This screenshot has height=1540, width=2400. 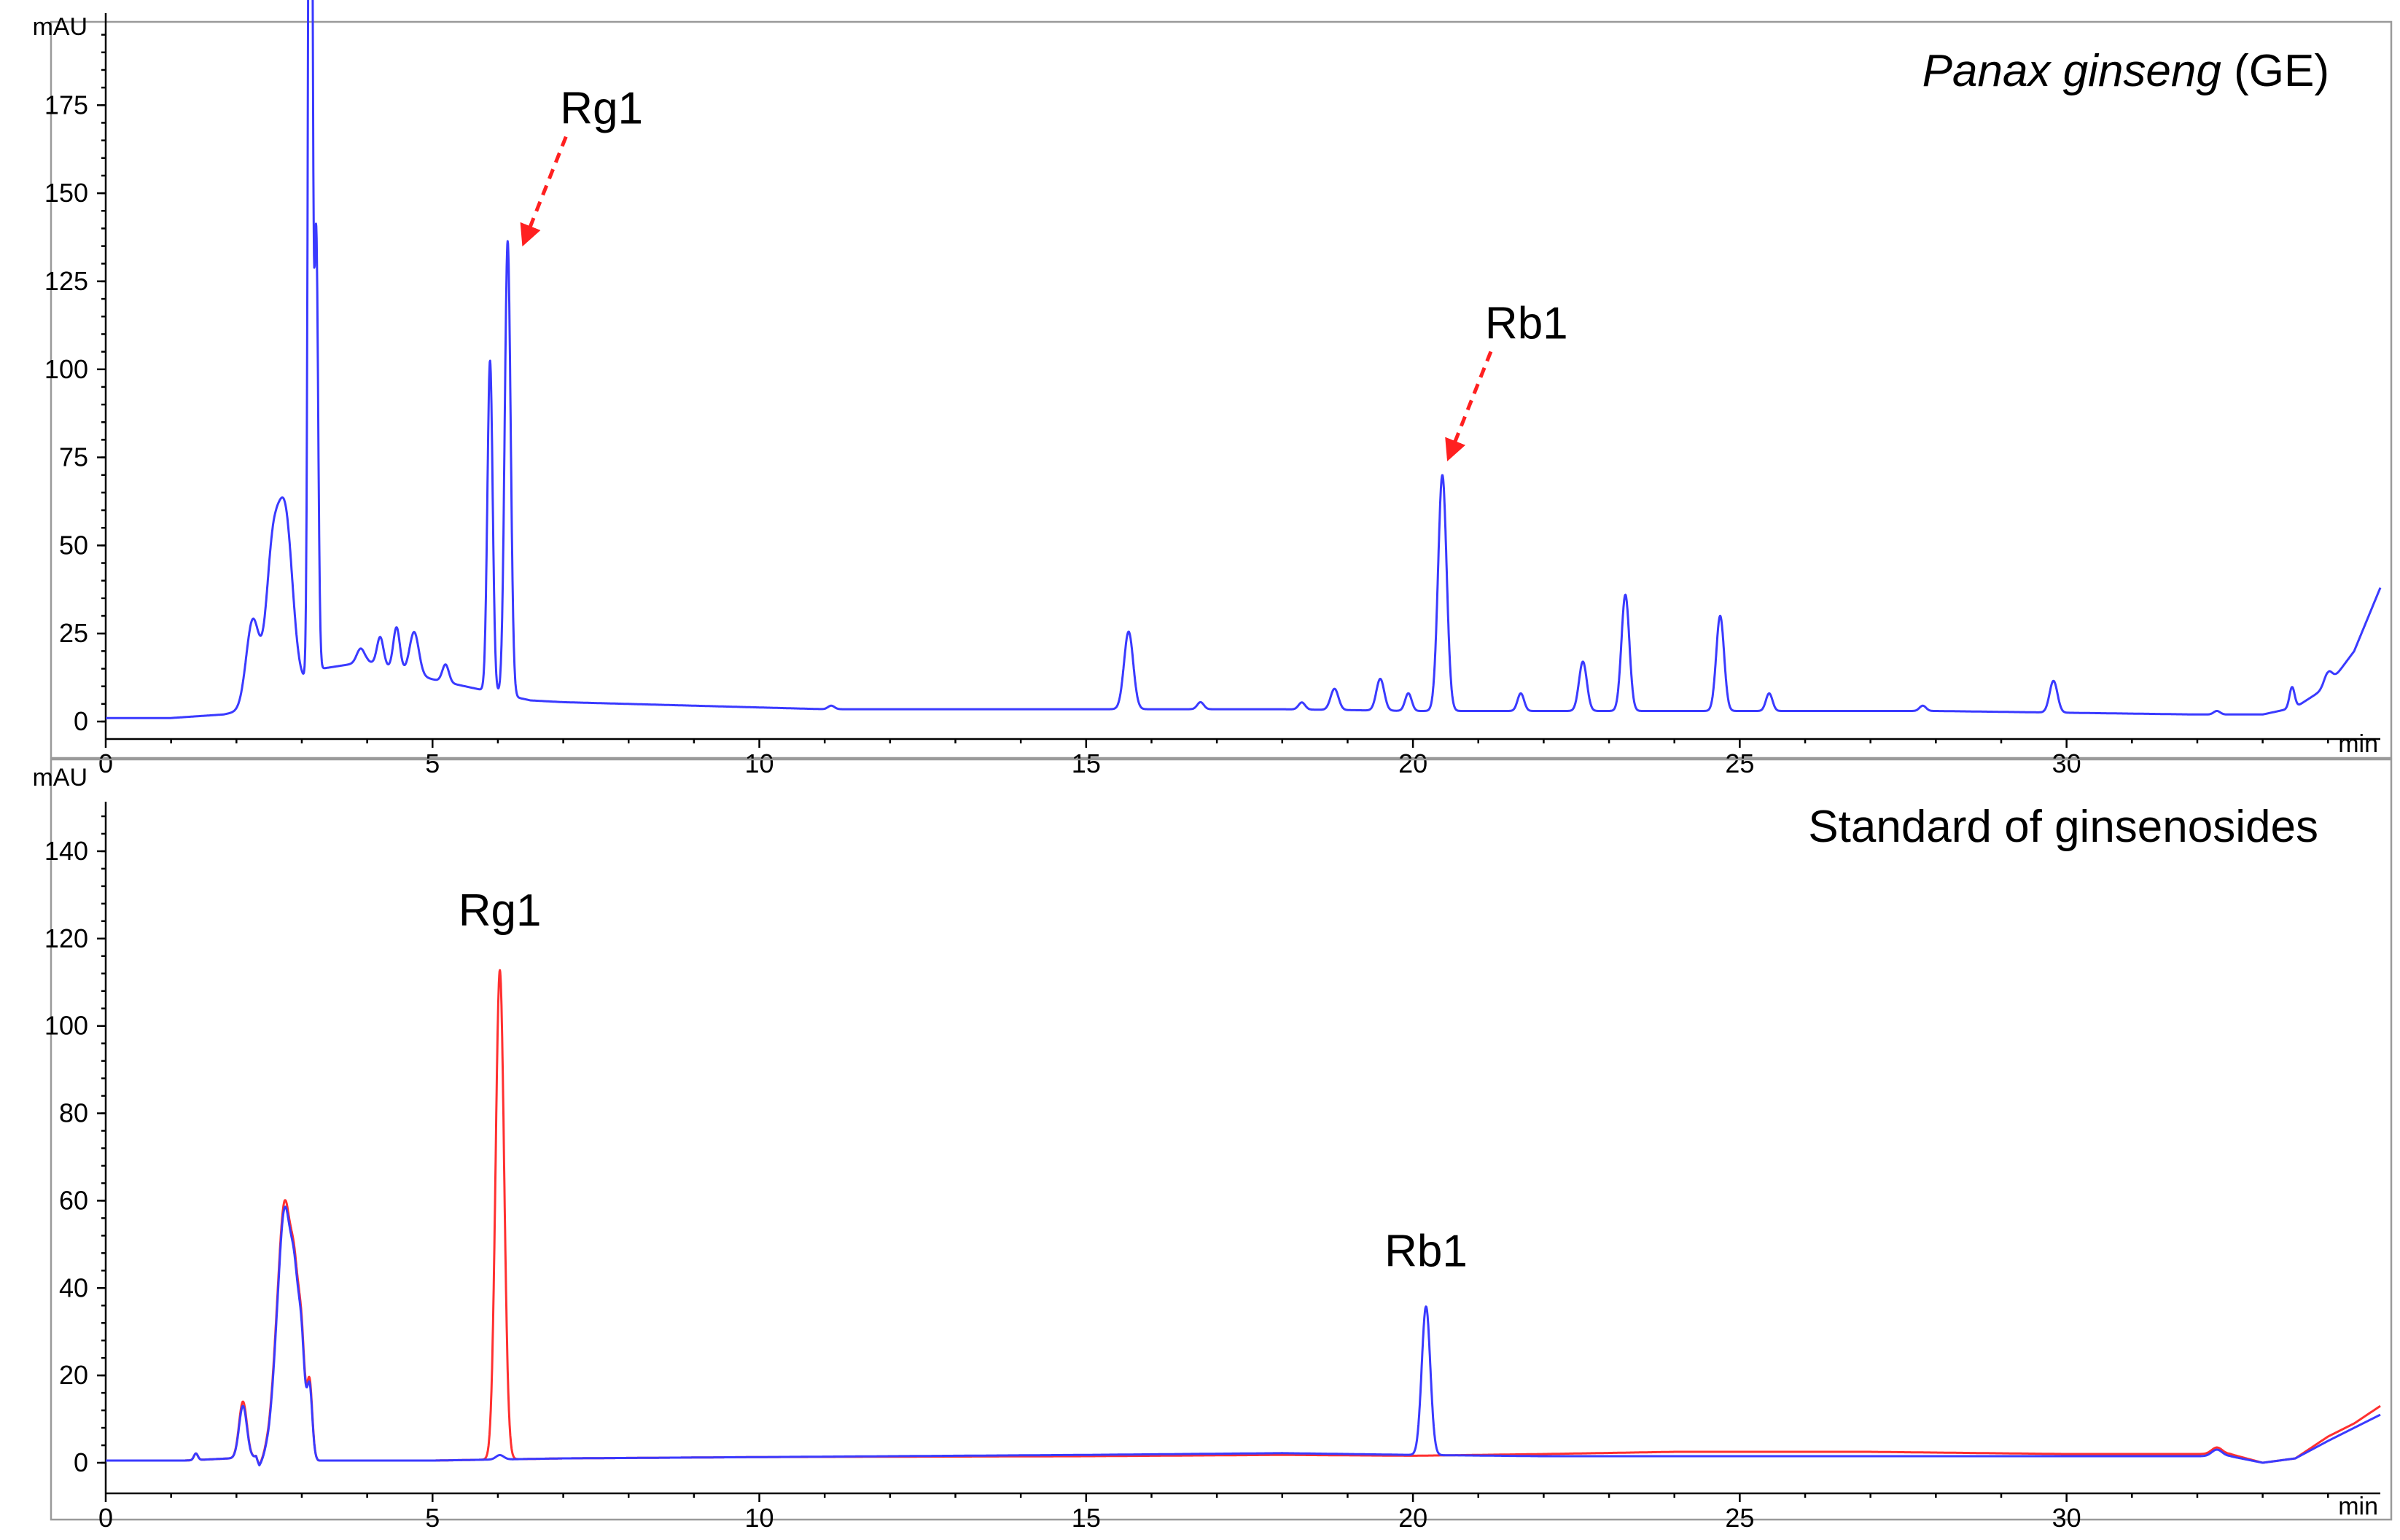 What do you see at coordinates (73, 1113) in the screenshot?
I see `y-tick-label: 80` at bounding box center [73, 1113].